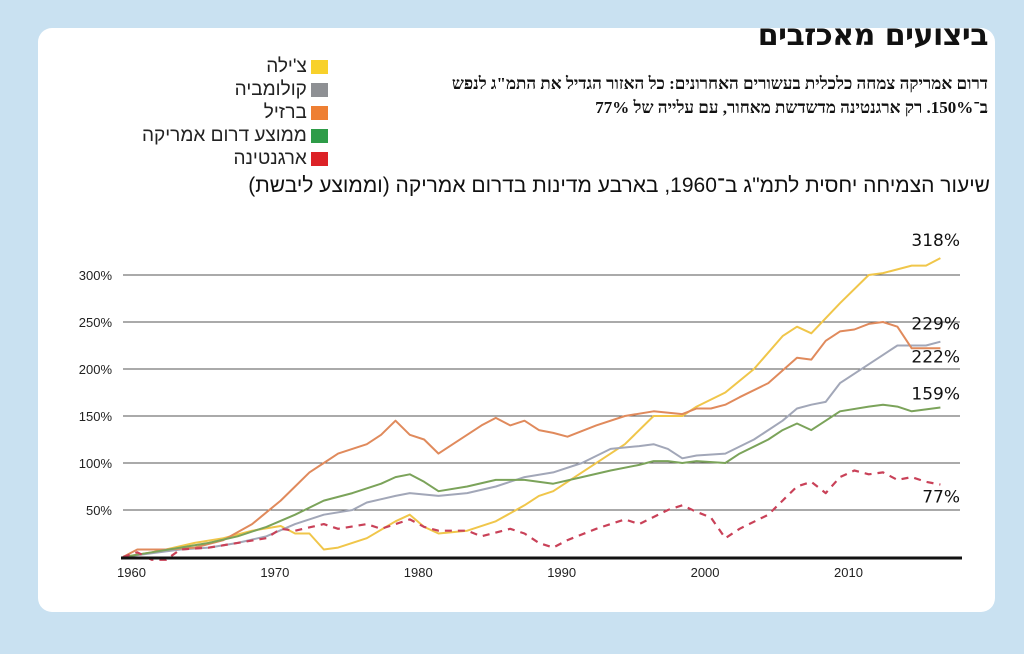  What do you see at coordinates (935, 325) in the screenshot?
I see `end-value-label: 229%` at bounding box center [935, 325].